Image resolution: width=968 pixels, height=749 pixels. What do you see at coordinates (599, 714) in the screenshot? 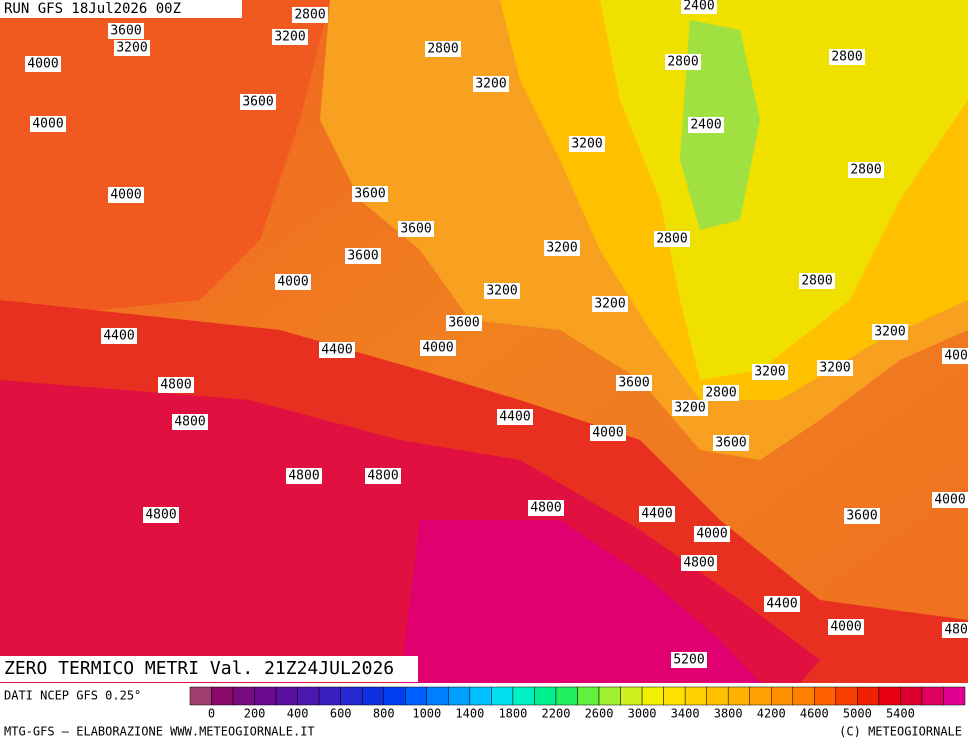
I see `scale-label: 2600` at bounding box center [599, 714].